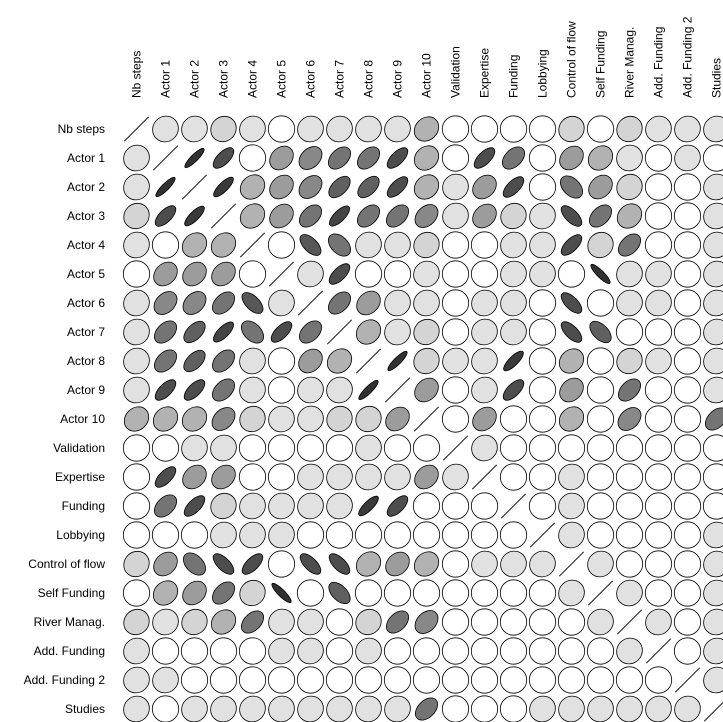 The width and height of the screenshot is (723, 722). What do you see at coordinates (484, 216) in the screenshot?
I see `cell-actor-3-expertise` at bounding box center [484, 216].